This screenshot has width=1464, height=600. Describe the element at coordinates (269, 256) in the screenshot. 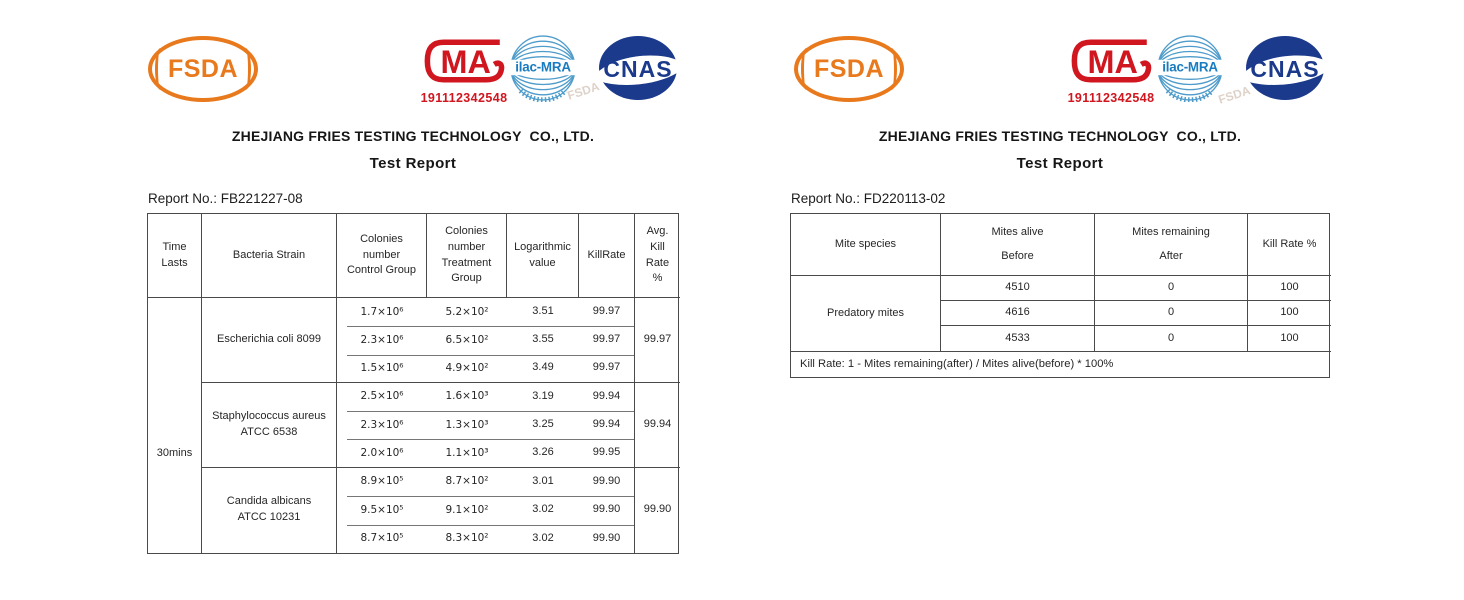

I see `col-header-bacteria-strain: Bacteria Strain` at that location.